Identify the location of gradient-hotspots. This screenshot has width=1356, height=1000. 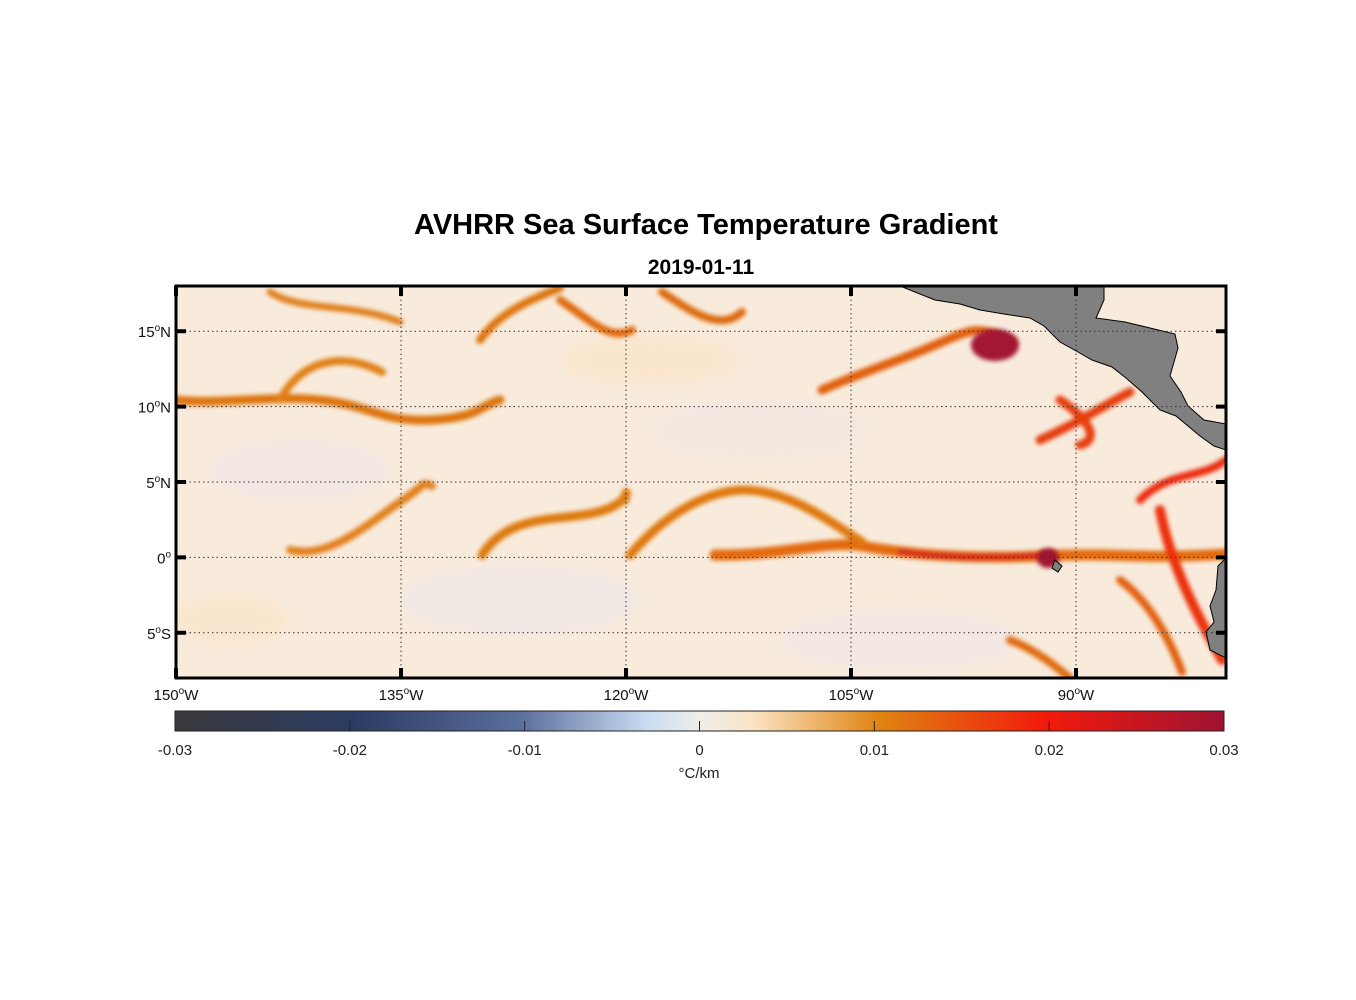
(1015, 448).